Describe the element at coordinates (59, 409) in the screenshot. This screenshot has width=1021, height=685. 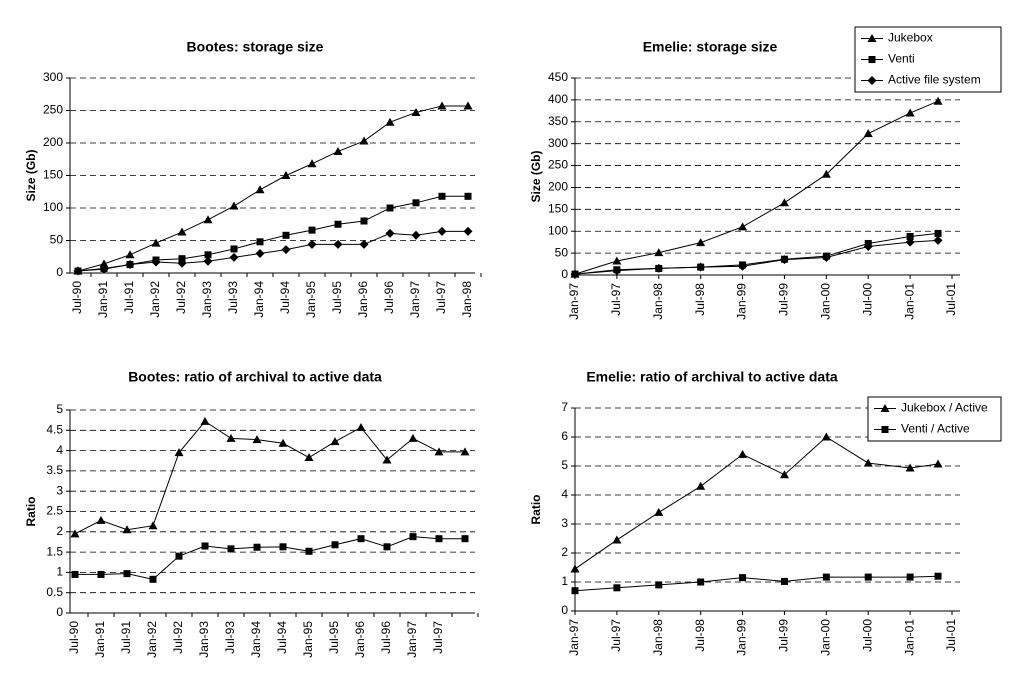
I see `y-tick-label: 5` at that location.